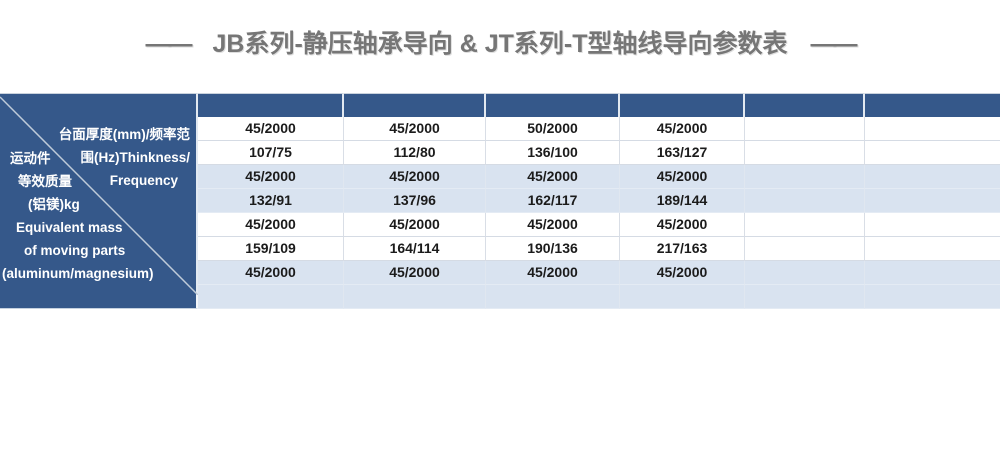 The height and width of the screenshot is (473, 1000). I want to click on data-cell: 190/136, so click(553, 249).